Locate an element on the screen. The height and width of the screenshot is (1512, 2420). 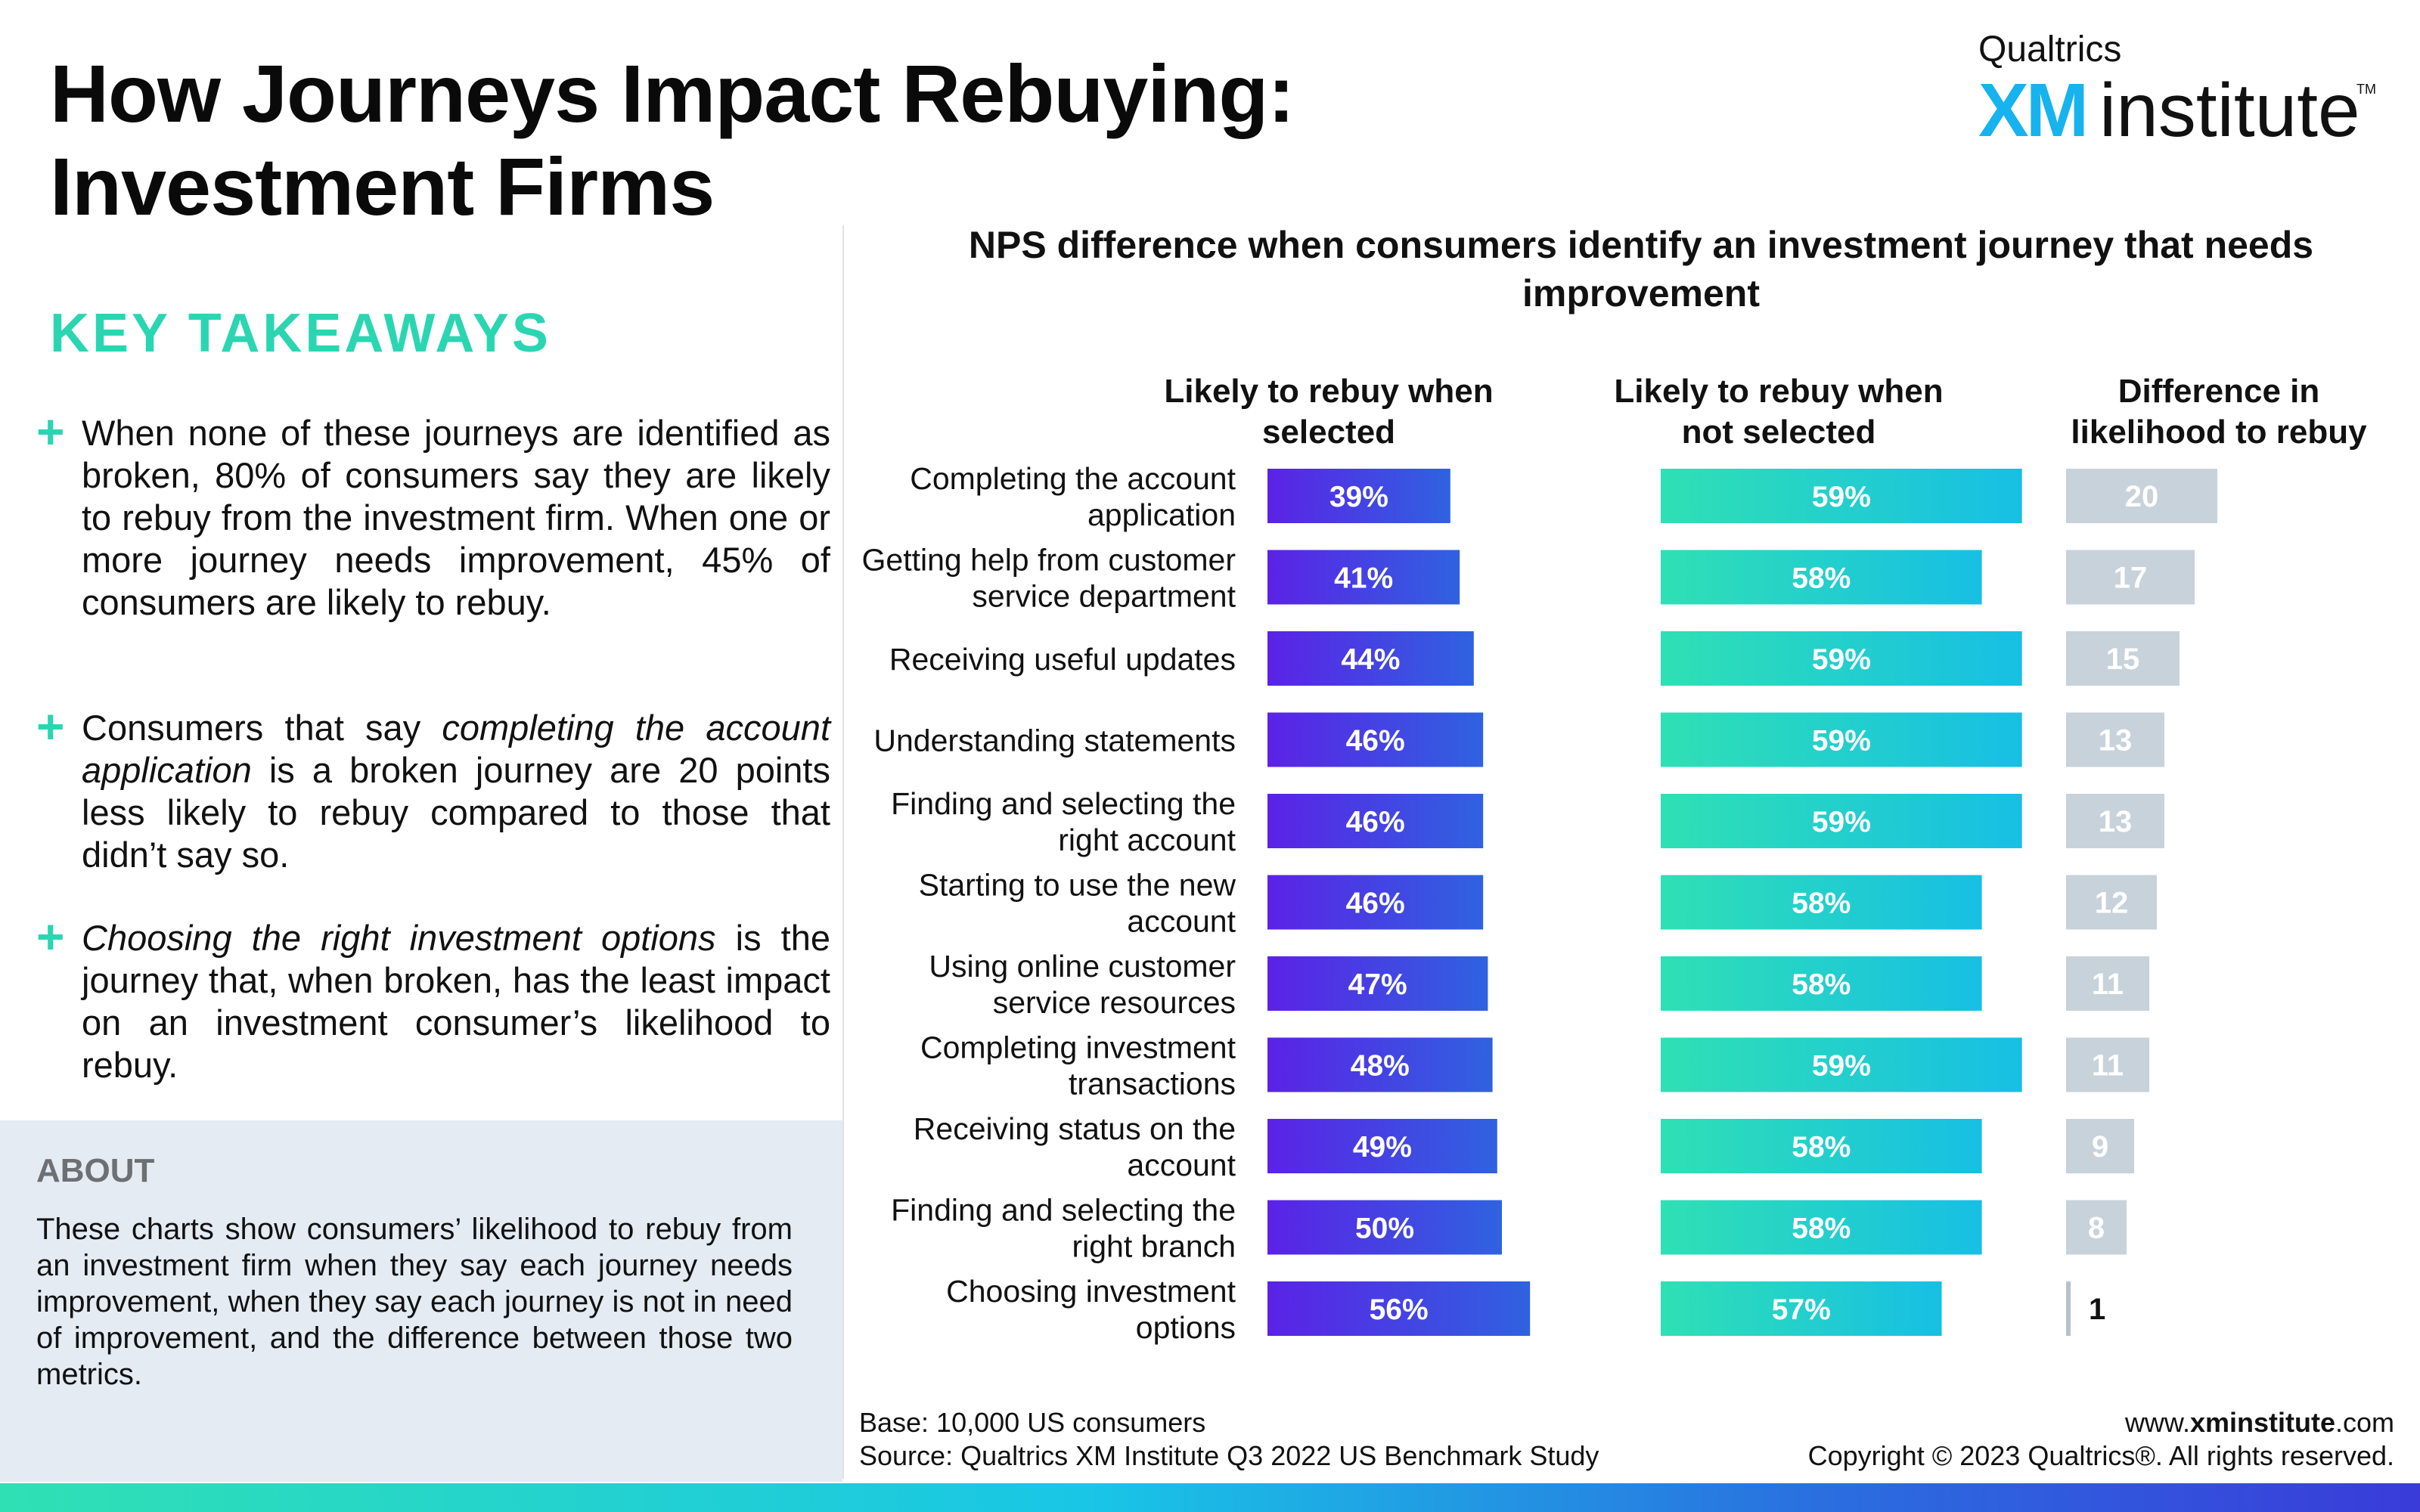
category-label: Getting help from customer is located at coordinates (1049, 560).